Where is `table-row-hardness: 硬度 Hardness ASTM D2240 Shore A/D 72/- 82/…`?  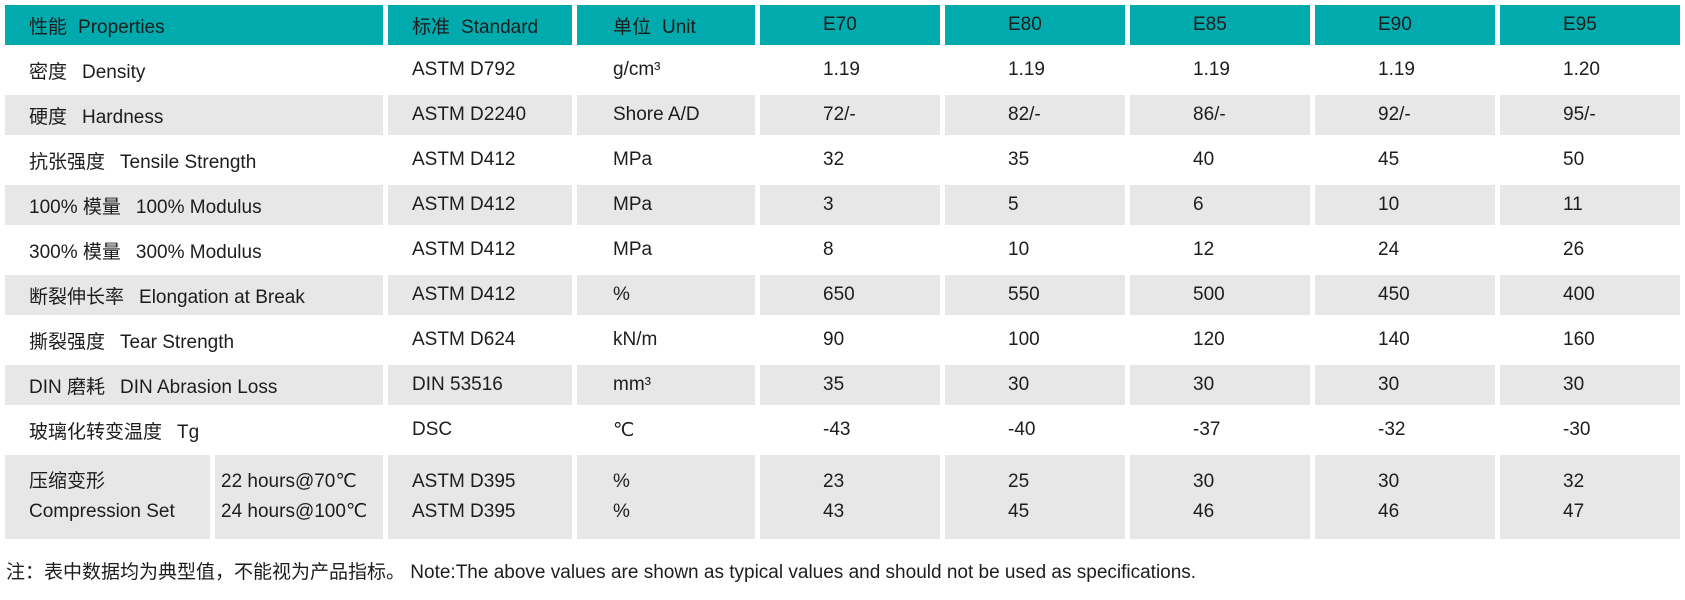
table-row-hardness: 硬度 Hardness ASTM D2240 Shore A/D 72/- 82/… is located at coordinates (842, 115).